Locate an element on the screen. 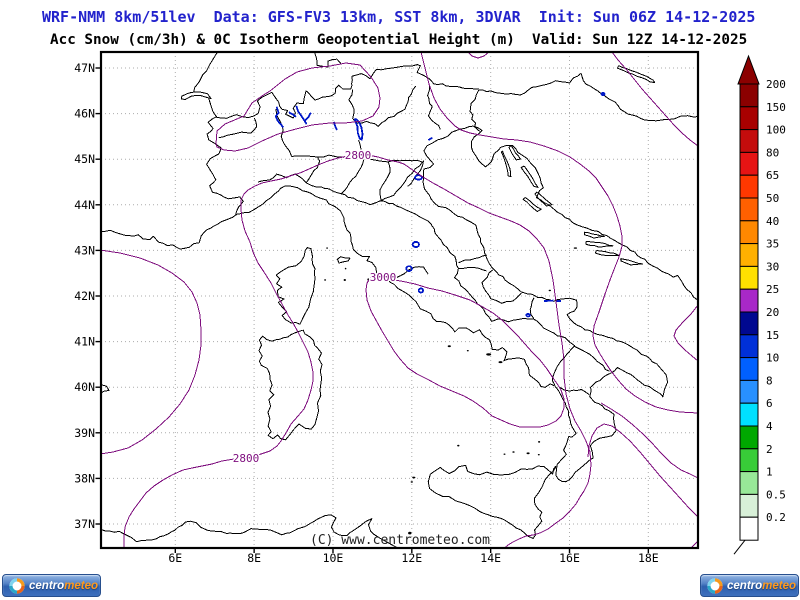 The height and width of the screenshot is (600, 800). contour-labels: 2800 3000 2800 is located at coordinates (314, 307).